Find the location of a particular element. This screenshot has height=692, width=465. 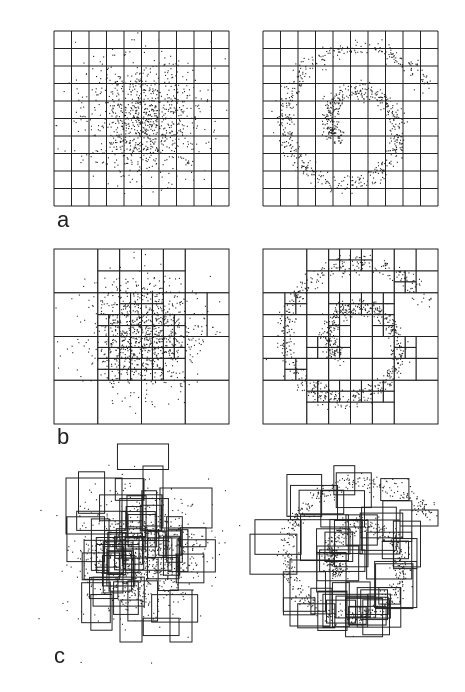

panel-b-quadtree-blob is located at coordinates (141, 336).